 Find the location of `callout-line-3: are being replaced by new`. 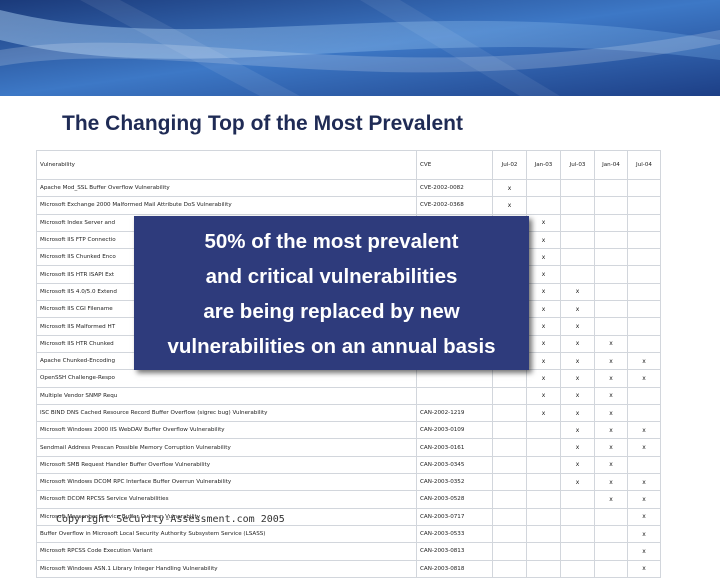

callout-line-3: are being replaced by new is located at coordinates (331, 311).